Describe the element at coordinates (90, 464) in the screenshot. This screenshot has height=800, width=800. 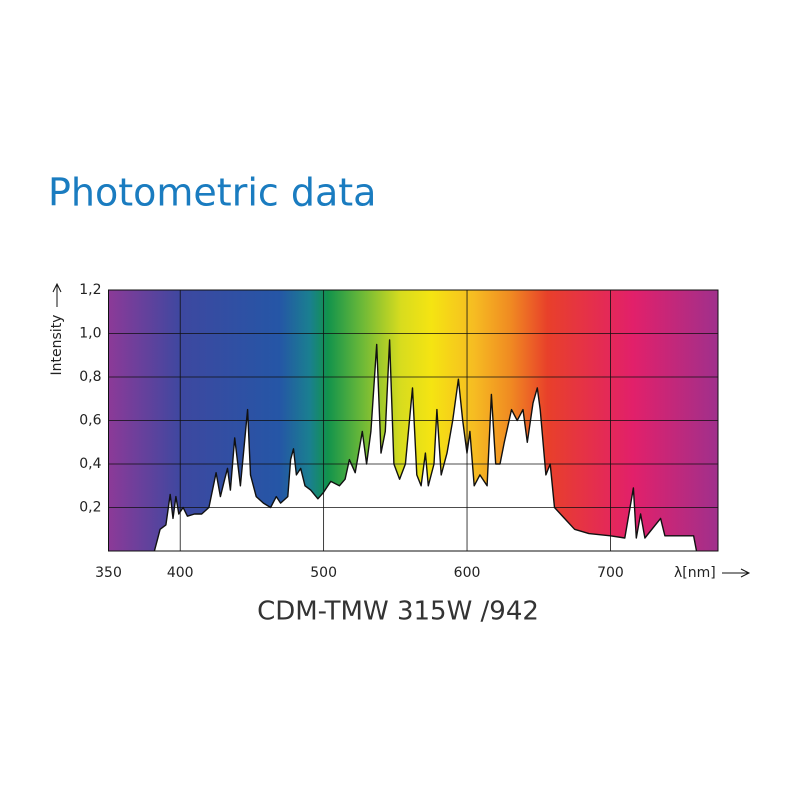
I see `y-tick-label: 0,4` at that location.